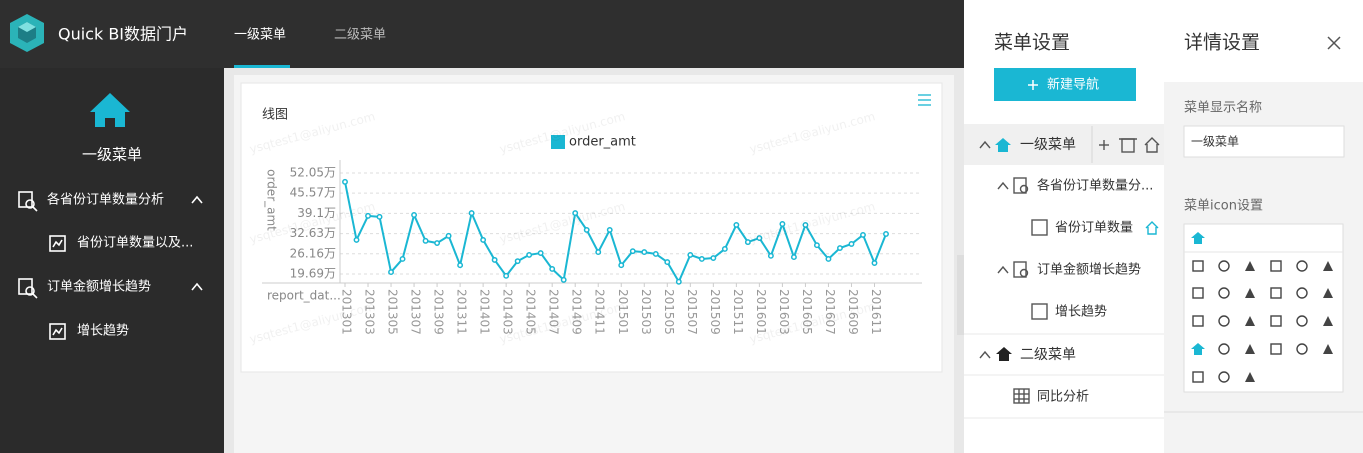 This screenshot has width=1363, height=453. Describe the element at coordinates (669, 312) in the screenshot. I see `x-tick-label: 201505` at that location.